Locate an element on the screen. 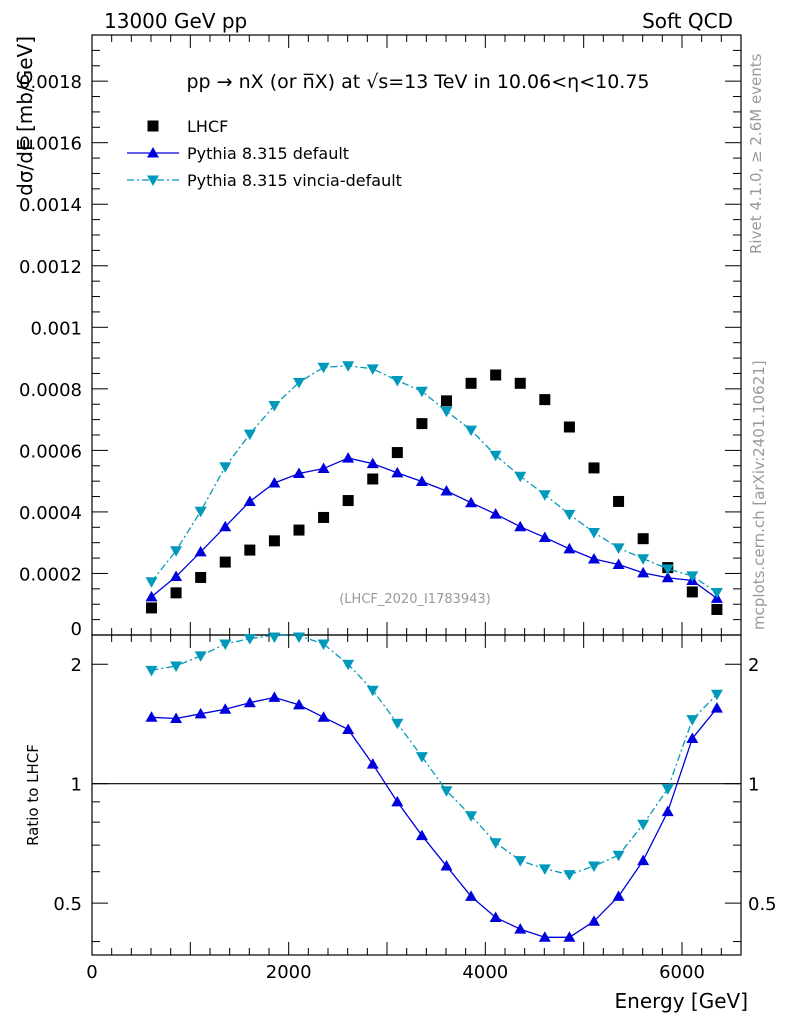 This screenshot has height=1024, width=786. default-series-line is located at coordinates (434, 528).